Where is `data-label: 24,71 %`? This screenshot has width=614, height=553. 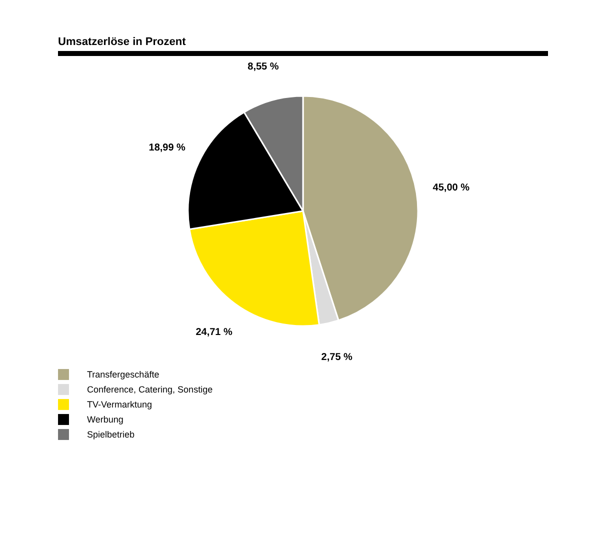 data-label: 24,71 % is located at coordinates (214, 332).